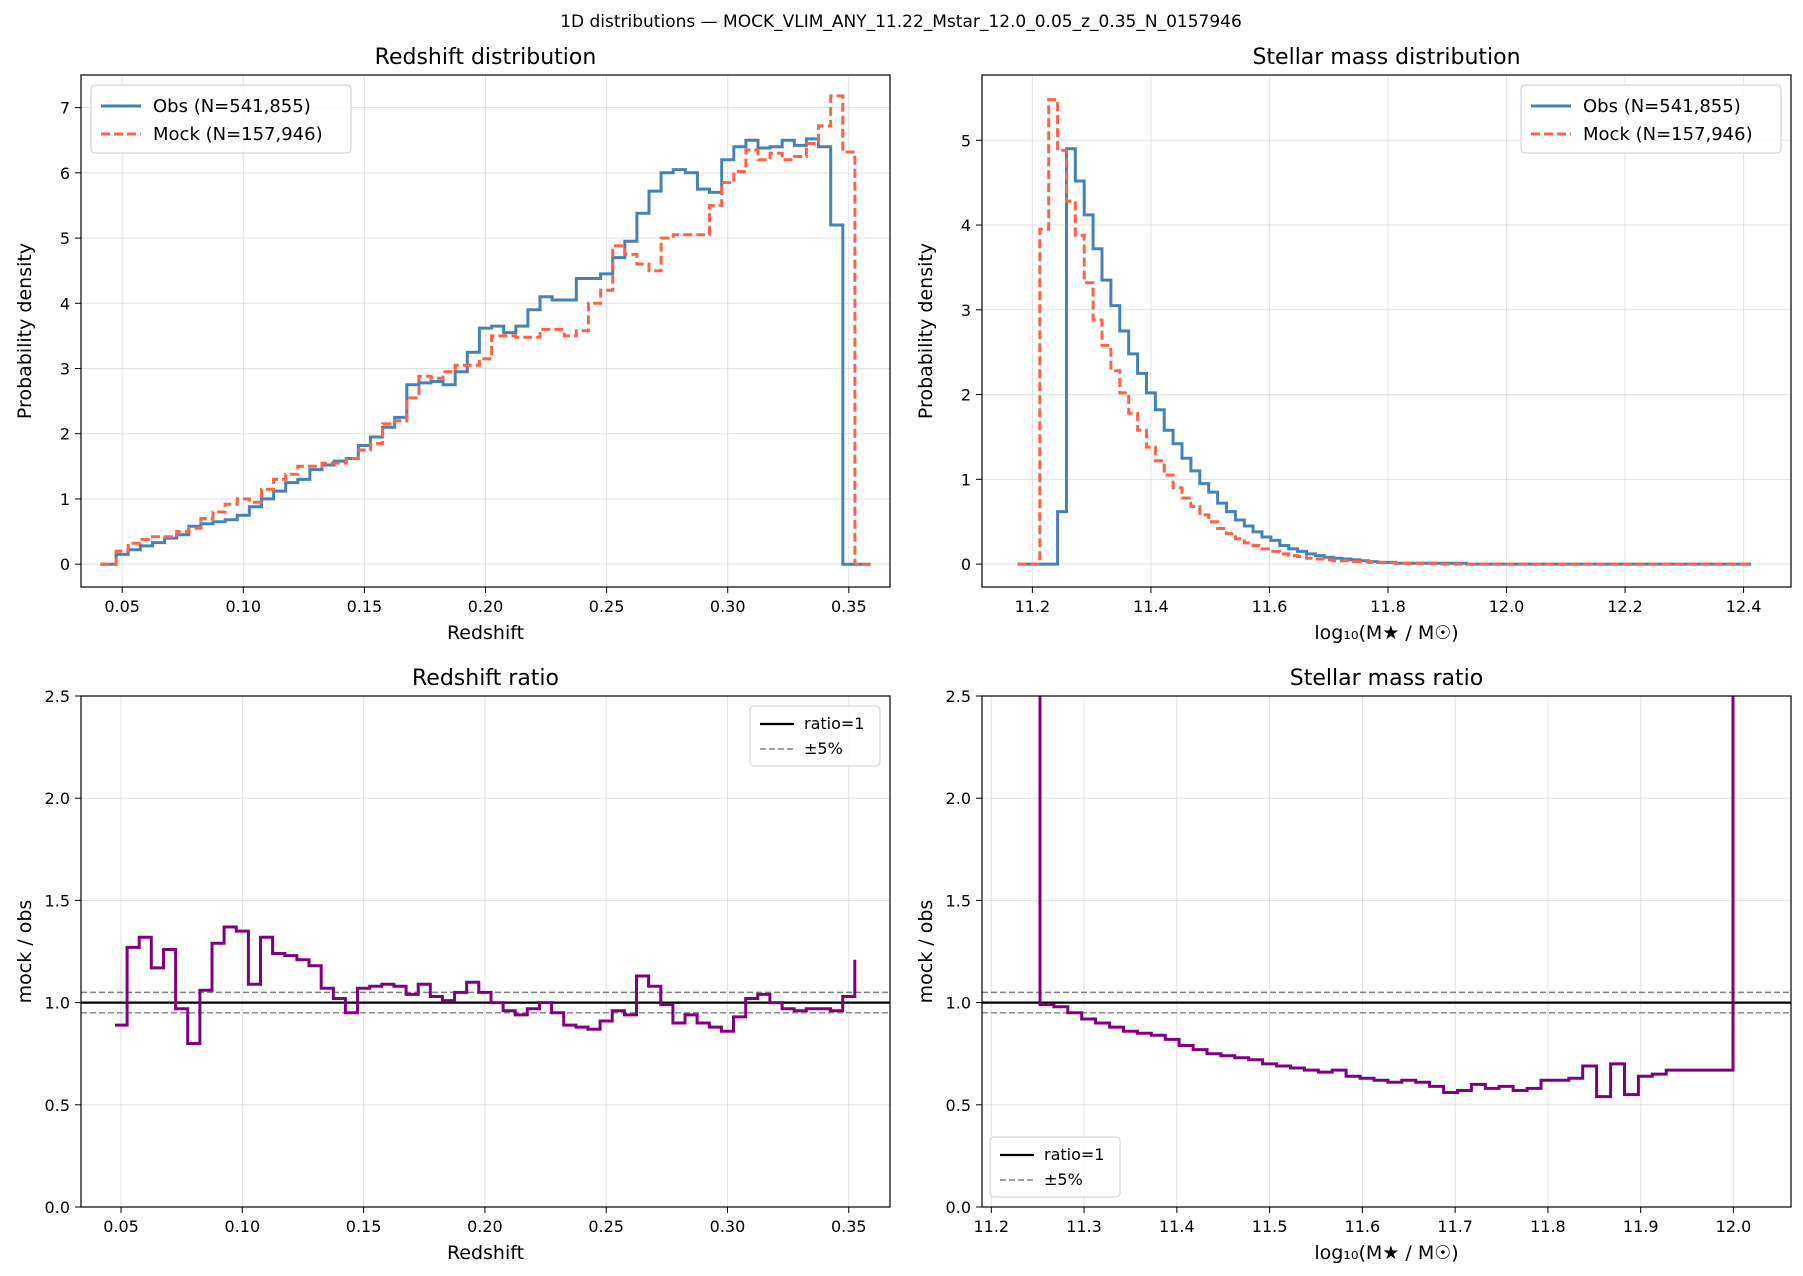 The height and width of the screenshot is (1276, 1803). I want to click on y-tick-label: 7, so click(65, 108).